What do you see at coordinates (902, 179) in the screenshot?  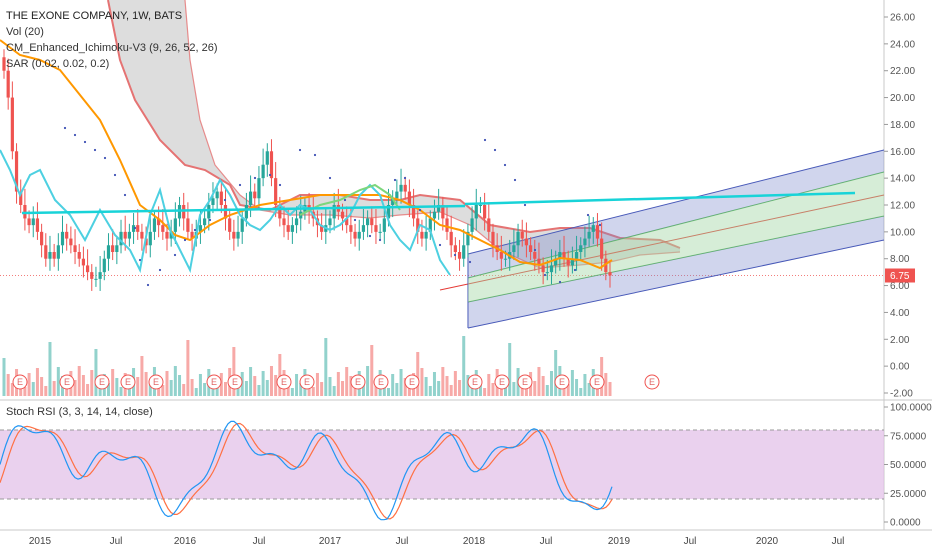 I see `price-axis-label: 14.00` at bounding box center [902, 179].